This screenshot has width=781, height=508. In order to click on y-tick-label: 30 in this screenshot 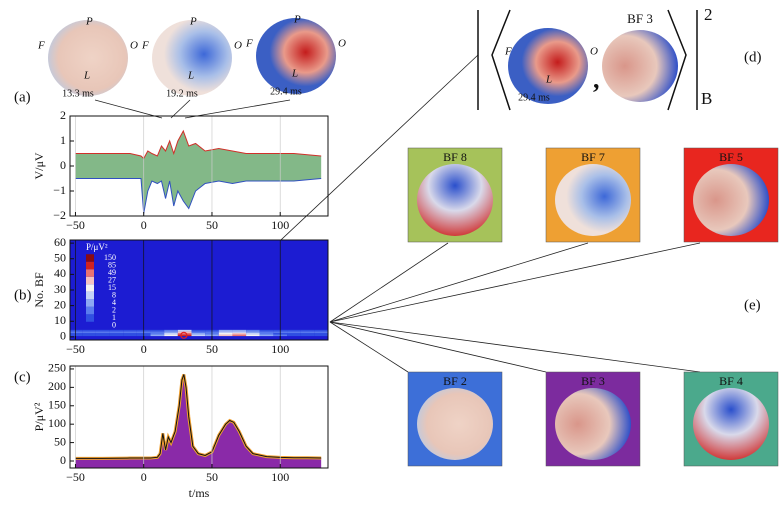, I will do `click(60, 289)`.